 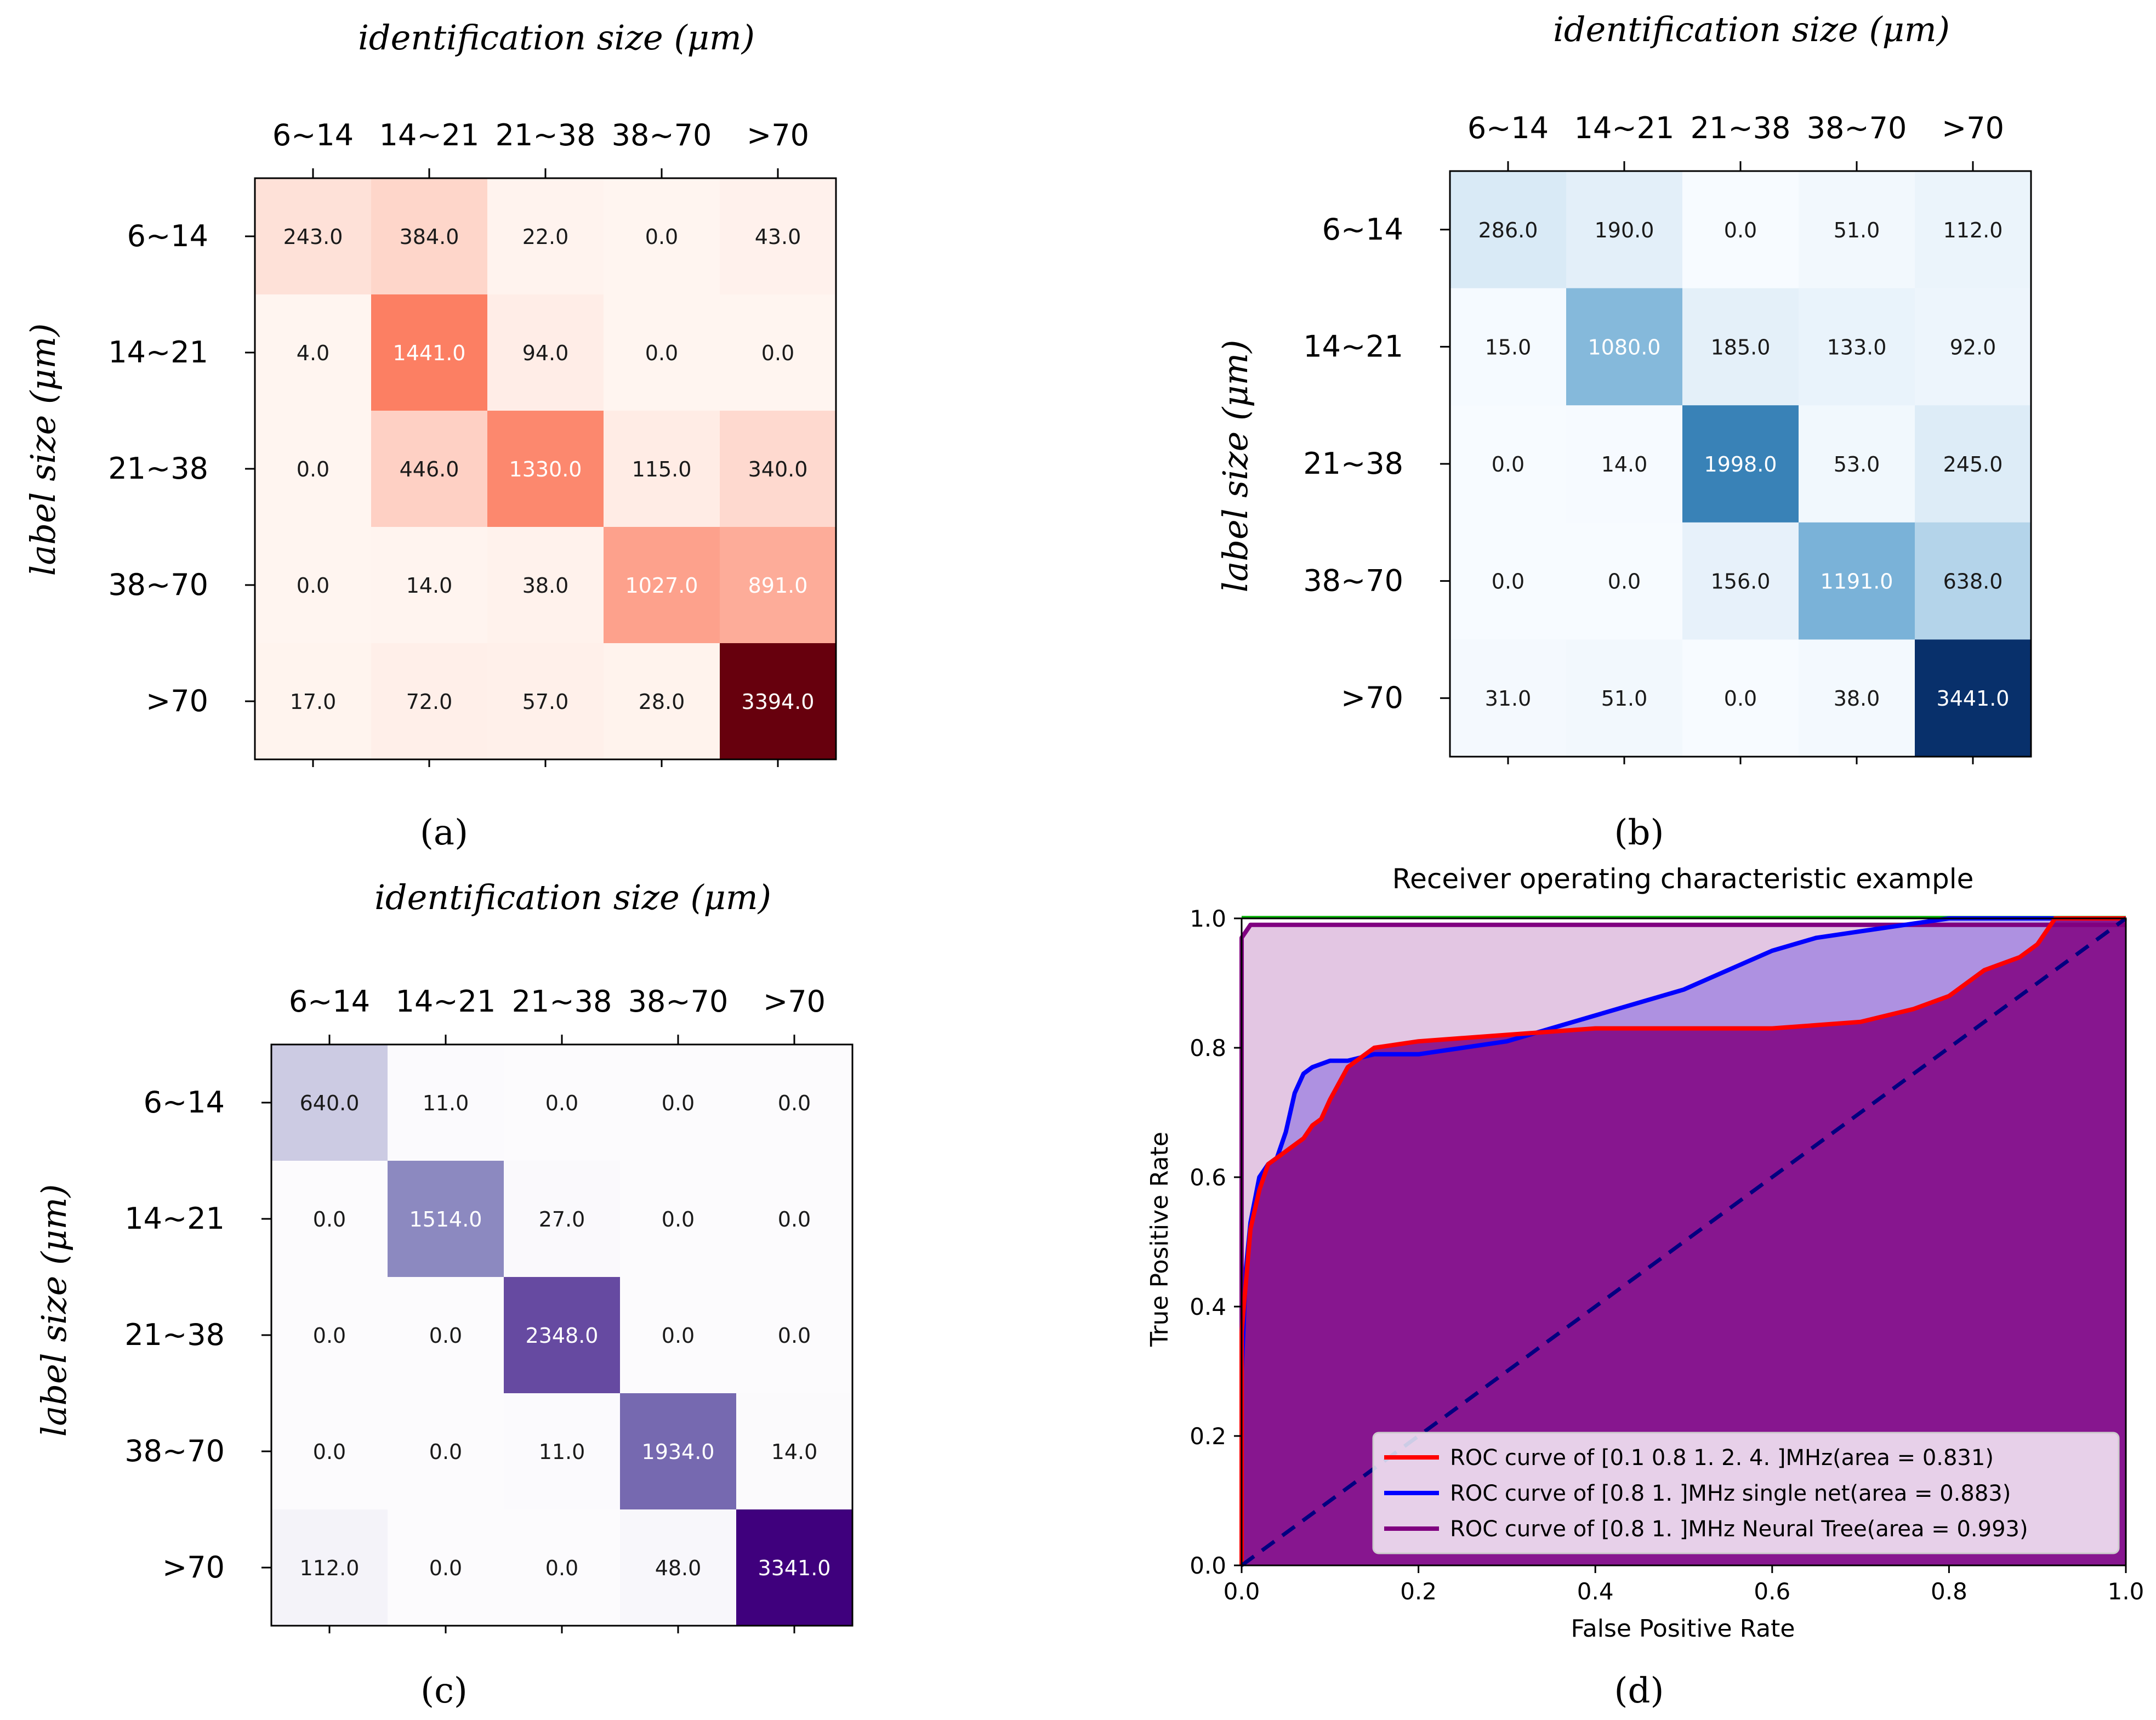 I want to click on heatmap-cell-label: 38.0, so click(x=1857, y=698).